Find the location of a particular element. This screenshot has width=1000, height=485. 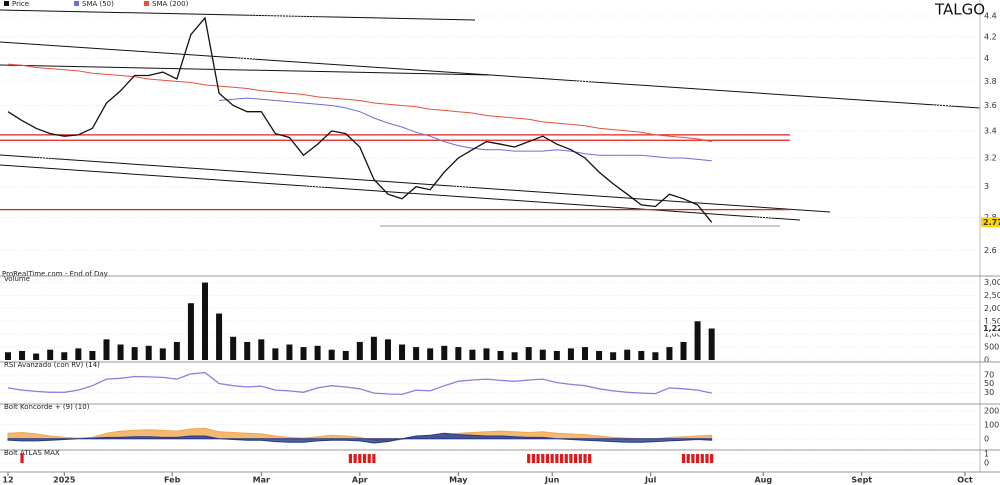

x-tick-label: Jun is located at coordinates (552, 480).